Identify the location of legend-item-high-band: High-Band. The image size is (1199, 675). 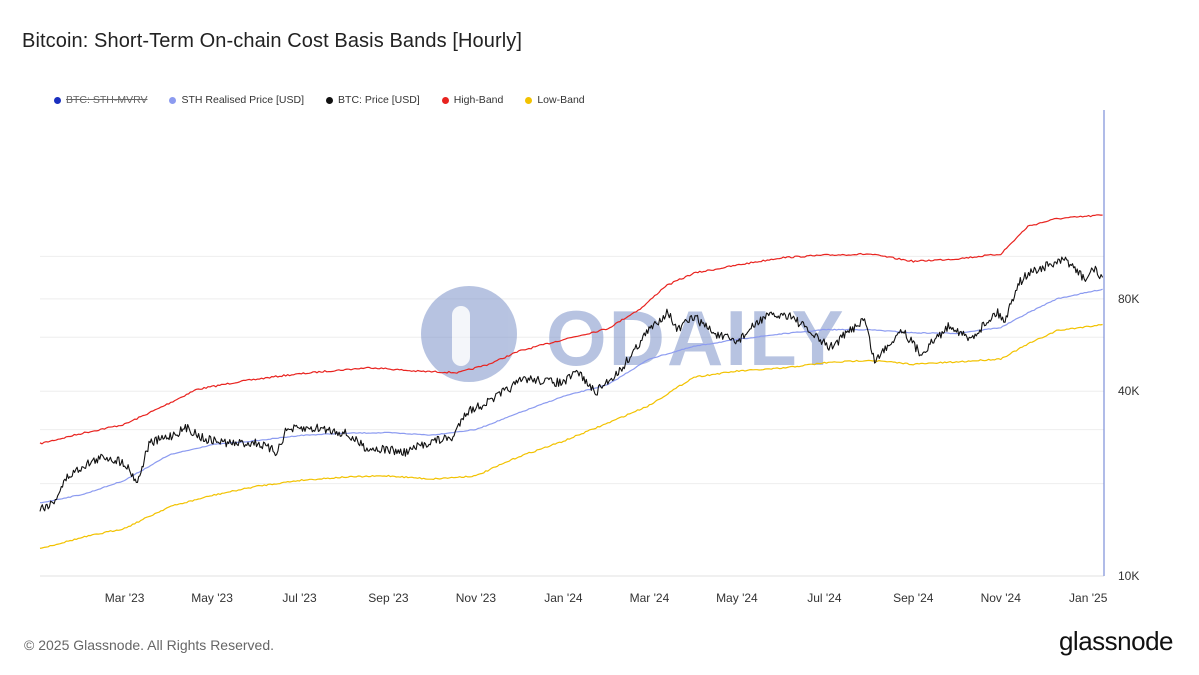
(472, 100).